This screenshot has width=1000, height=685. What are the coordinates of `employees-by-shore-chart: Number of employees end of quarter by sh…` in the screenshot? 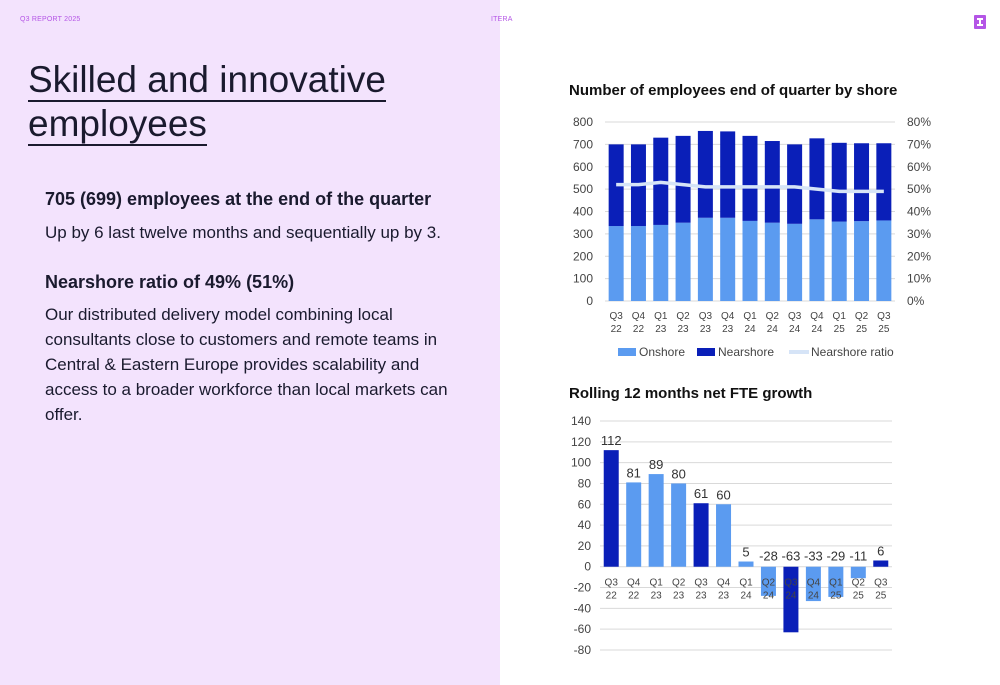 It's located at (750, 220).